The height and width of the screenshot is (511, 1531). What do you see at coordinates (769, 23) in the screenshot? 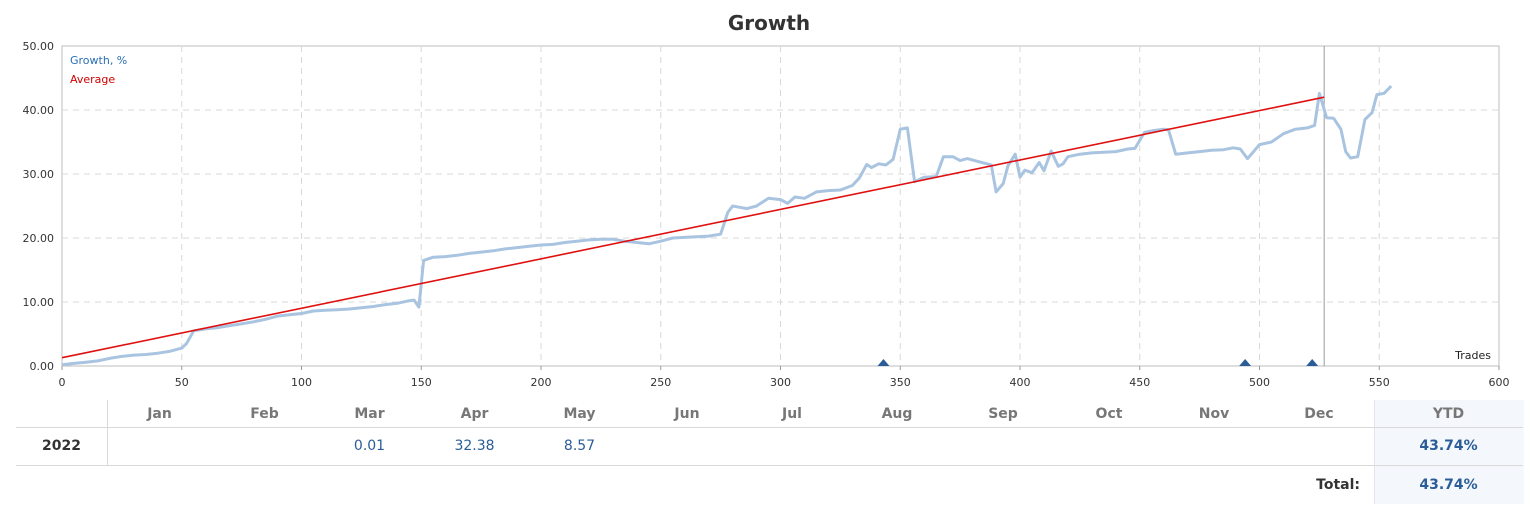
I see `chart-title: Growth` at bounding box center [769, 23].